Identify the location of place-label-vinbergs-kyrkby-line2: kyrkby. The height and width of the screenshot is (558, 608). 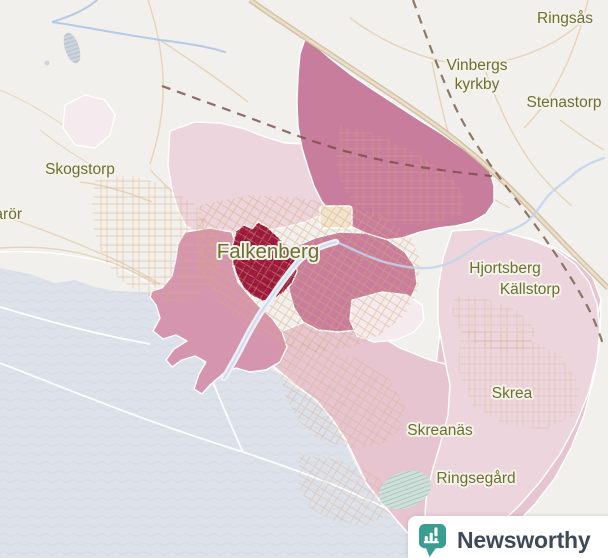
(477, 84).